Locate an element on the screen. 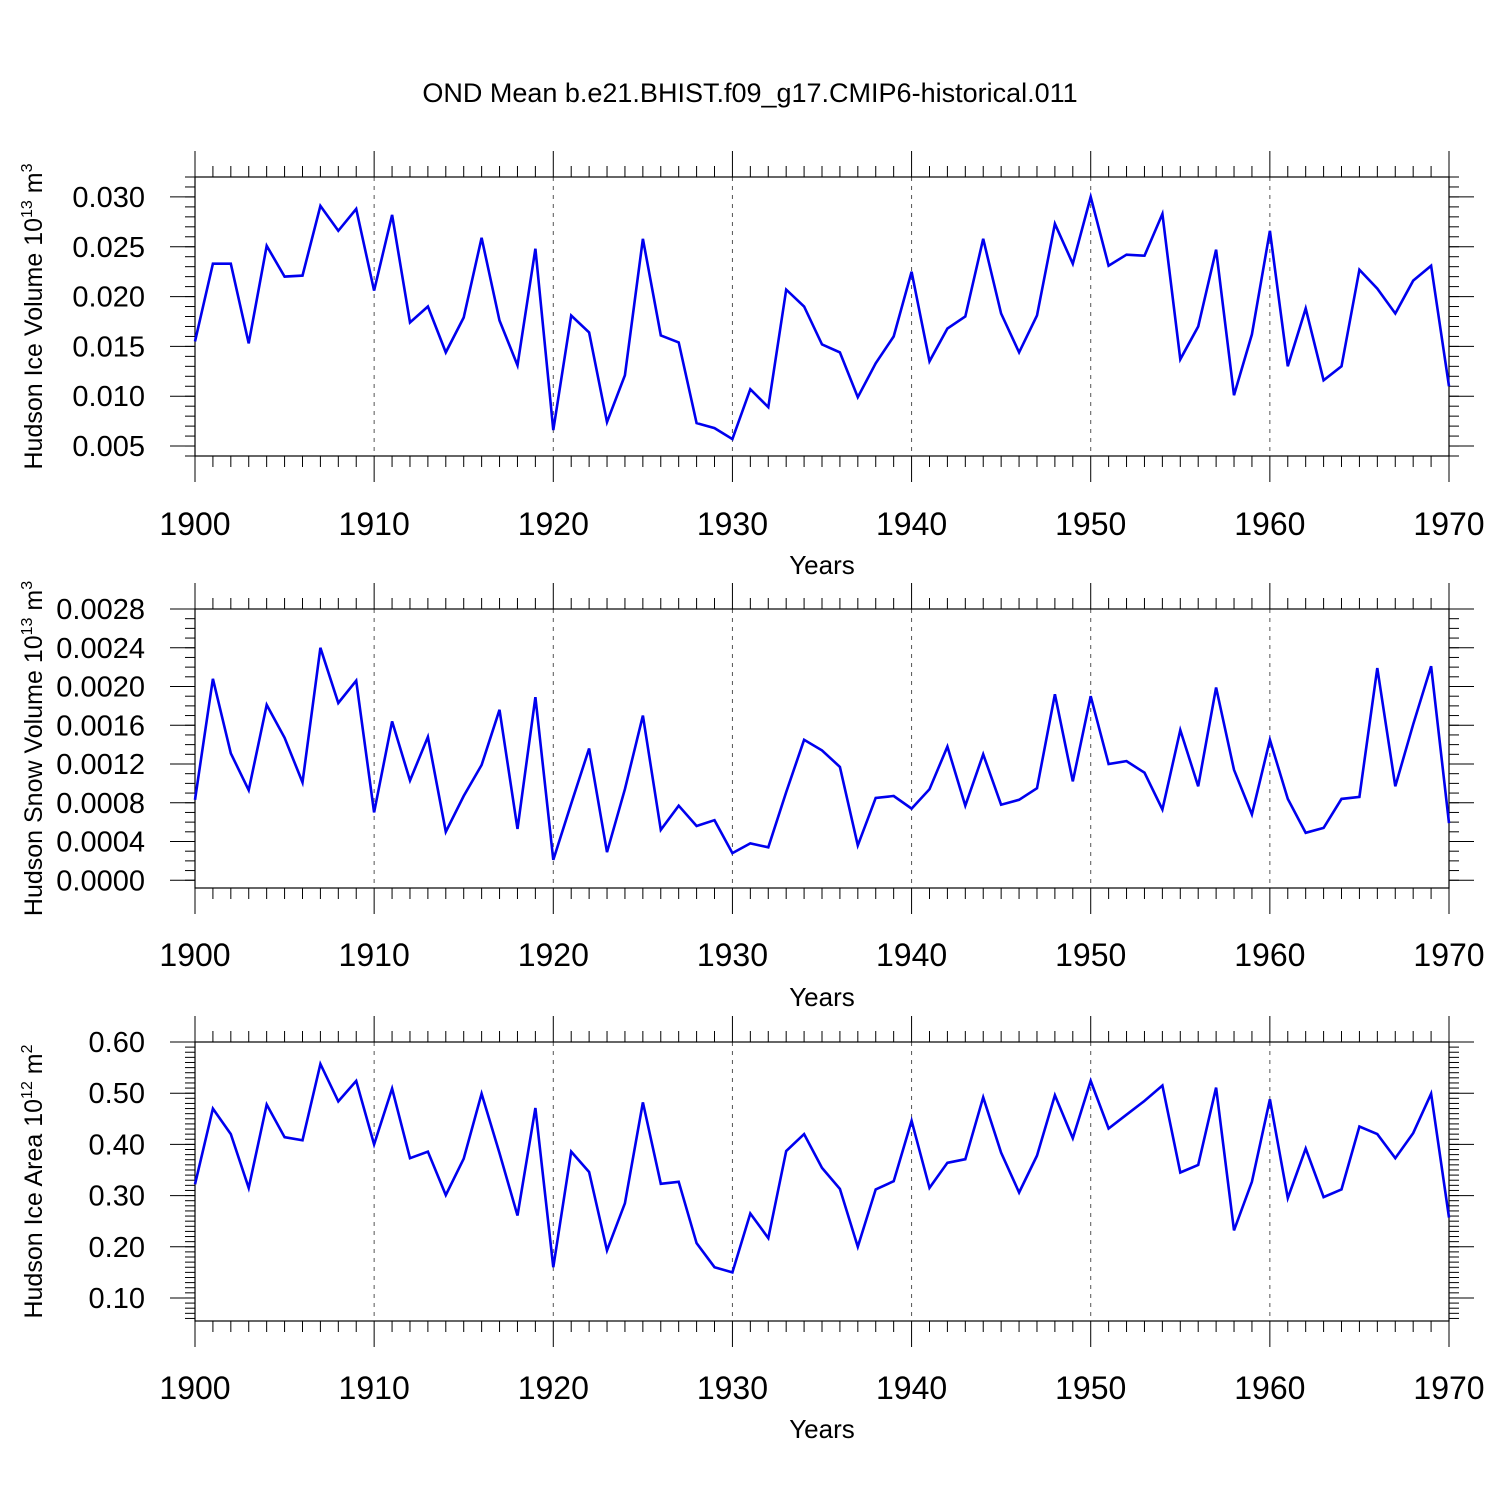  y-axis-label-text: Hudson Ice Volume 10 is located at coordinates (34, 344).